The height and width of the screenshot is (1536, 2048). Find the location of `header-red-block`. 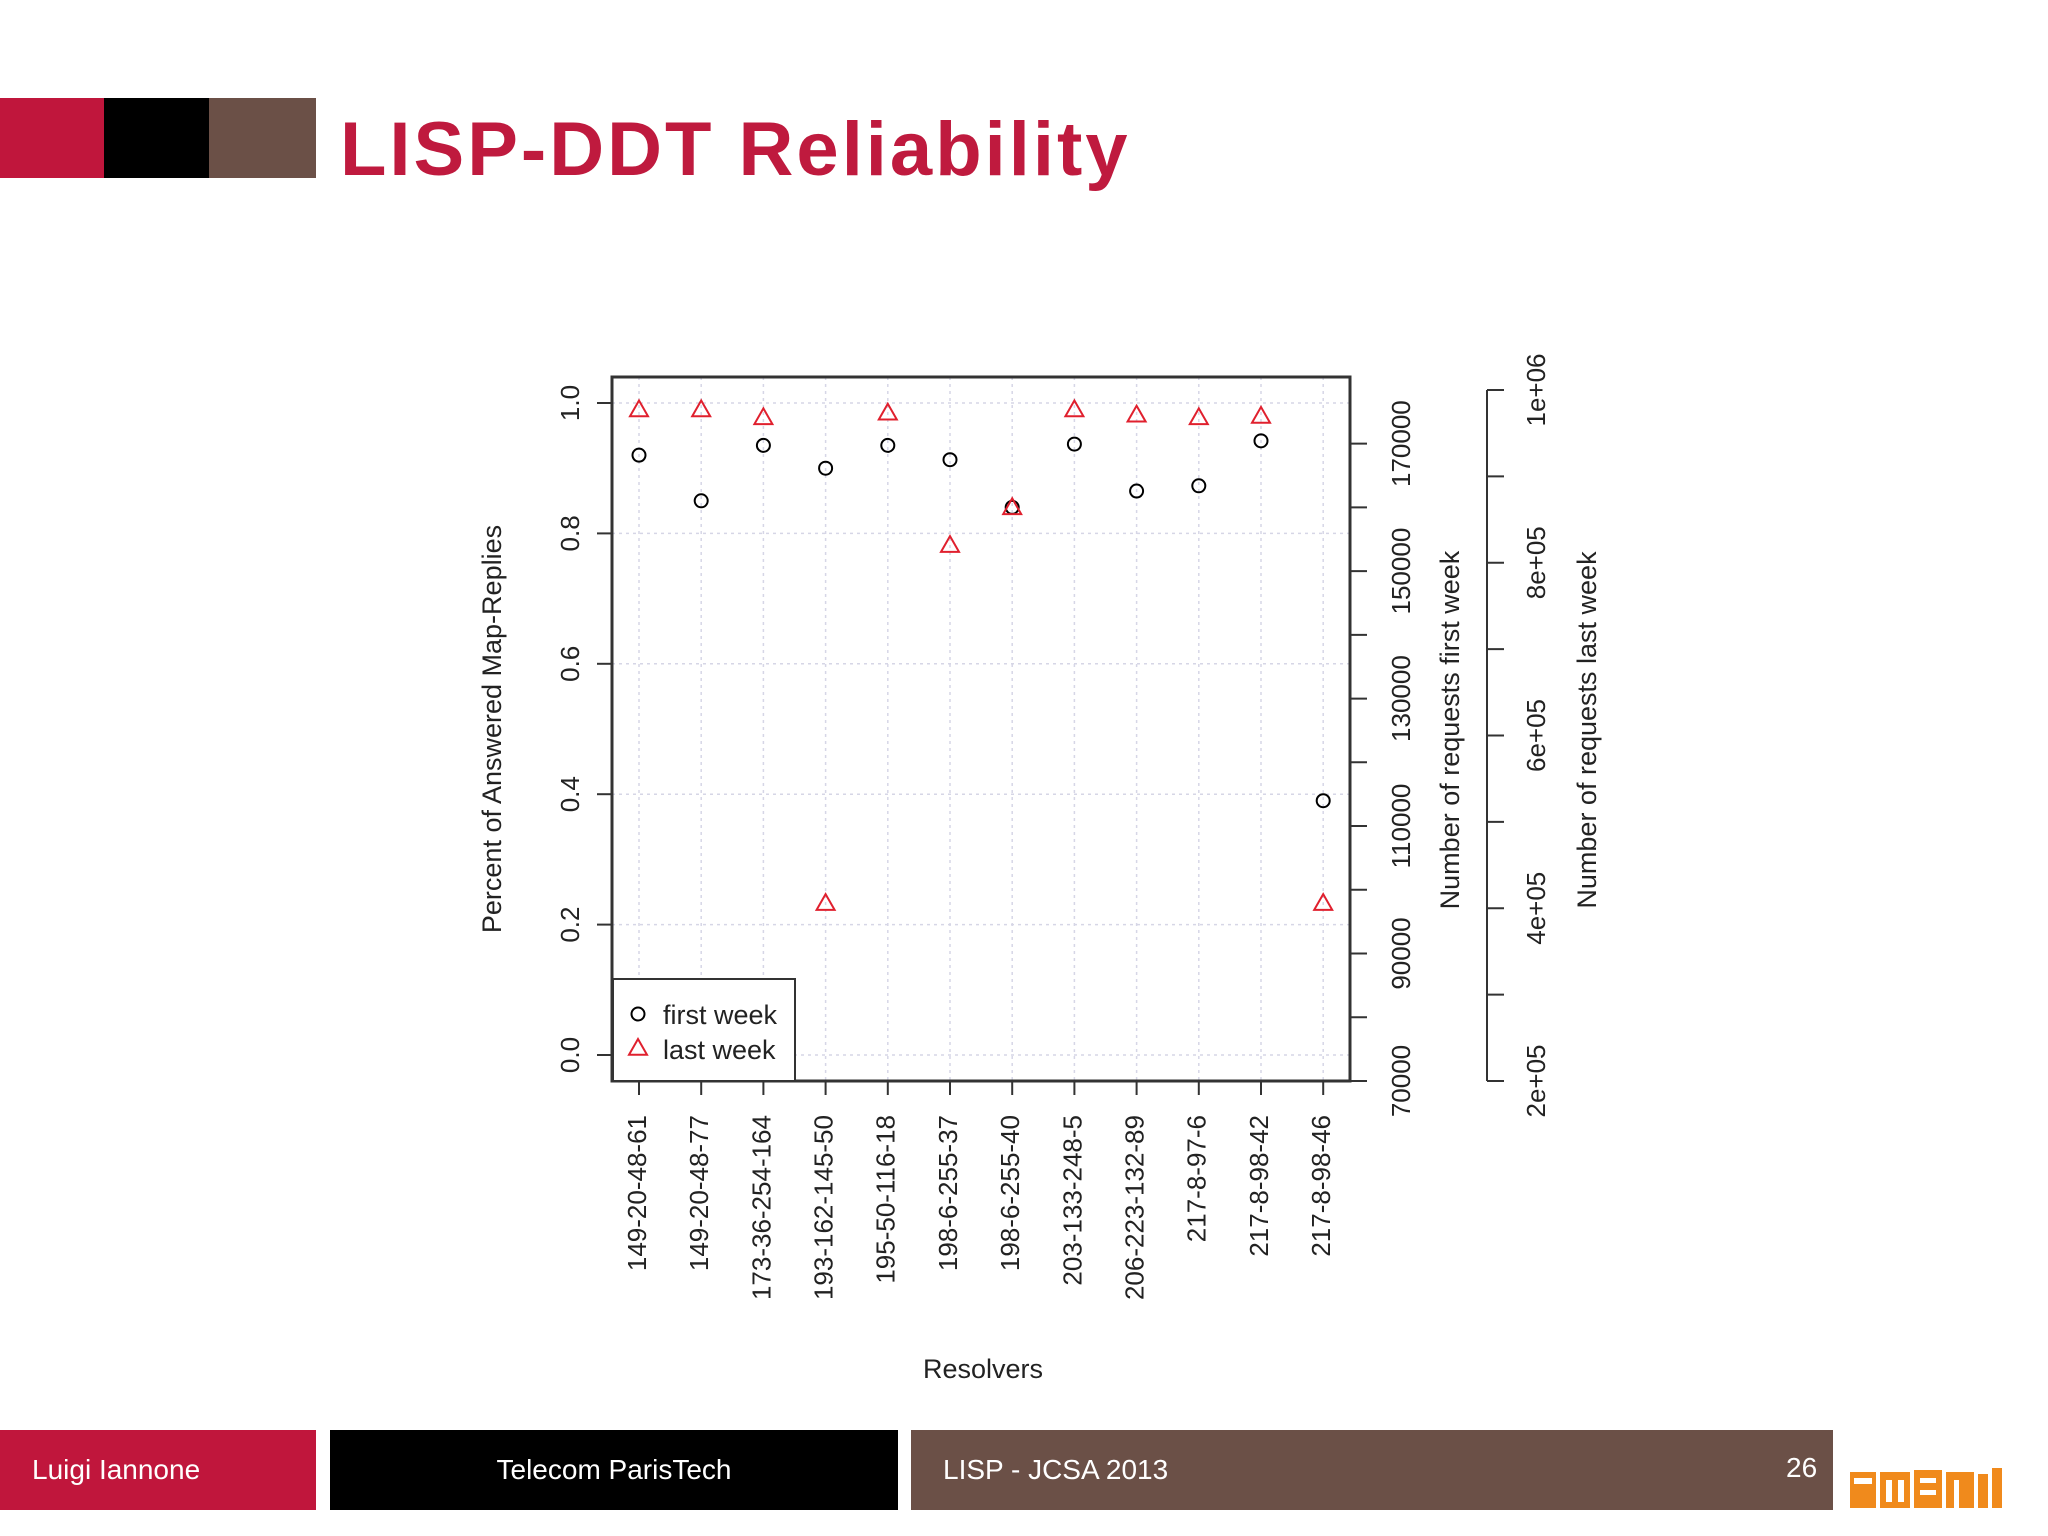

header-red-block is located at coordinates (52, 138).